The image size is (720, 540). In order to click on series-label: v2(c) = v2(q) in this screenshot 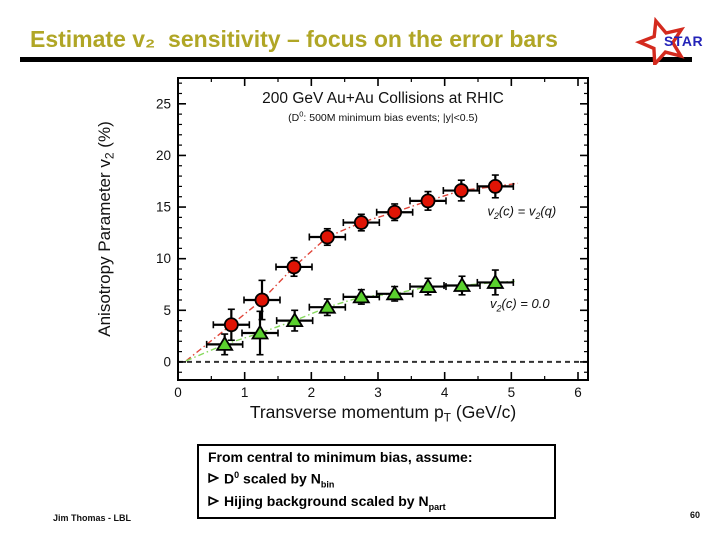, I will do `click(521, 212)`.